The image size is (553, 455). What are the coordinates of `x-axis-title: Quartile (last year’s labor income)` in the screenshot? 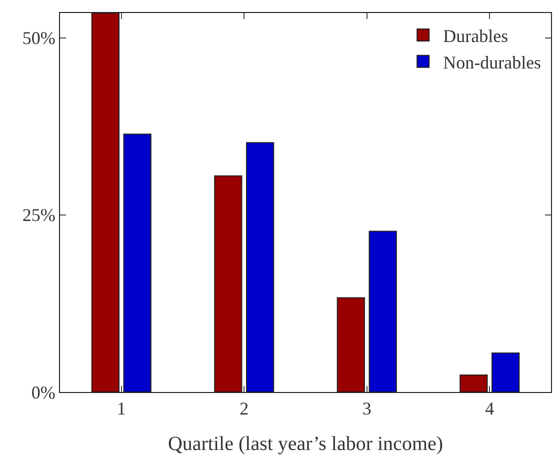 It's located at (306, 444).